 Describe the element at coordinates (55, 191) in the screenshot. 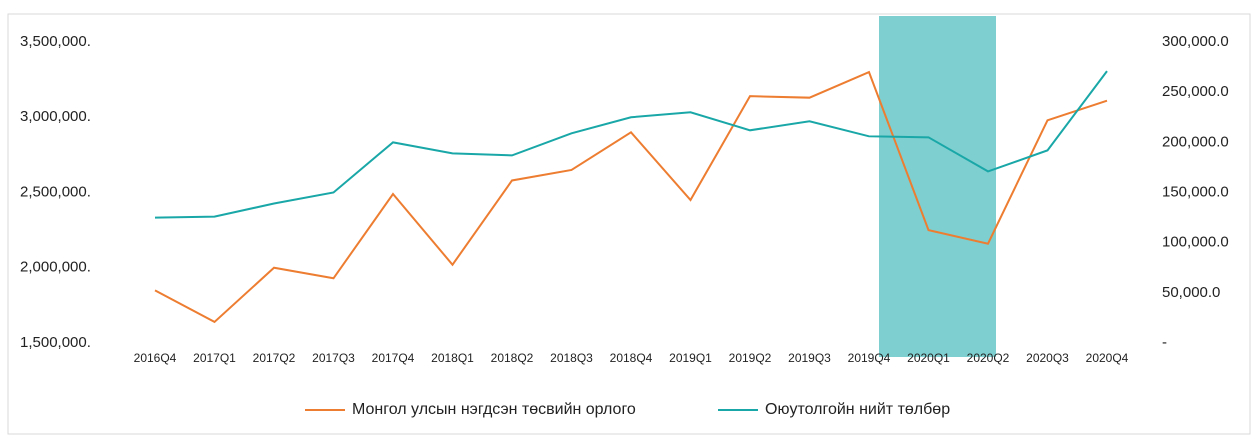

I see `y-tick-label: 2,500,000.` at that location.